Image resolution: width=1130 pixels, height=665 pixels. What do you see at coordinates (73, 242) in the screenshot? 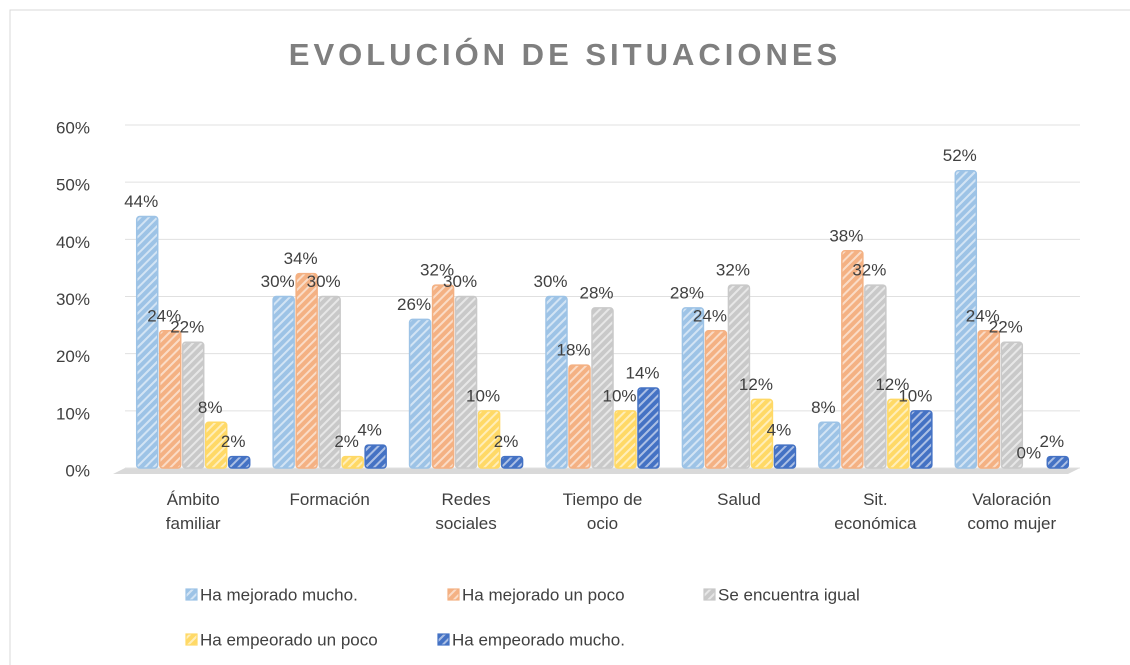
I see `y-tick-label: 40%` at bounding box center [73, 242].